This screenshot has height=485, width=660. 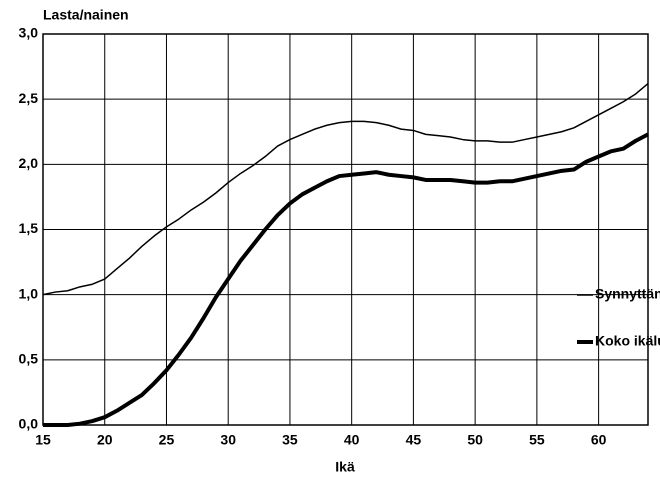 I want to click on x-tick-label: 20, so click(x=105, y=440).